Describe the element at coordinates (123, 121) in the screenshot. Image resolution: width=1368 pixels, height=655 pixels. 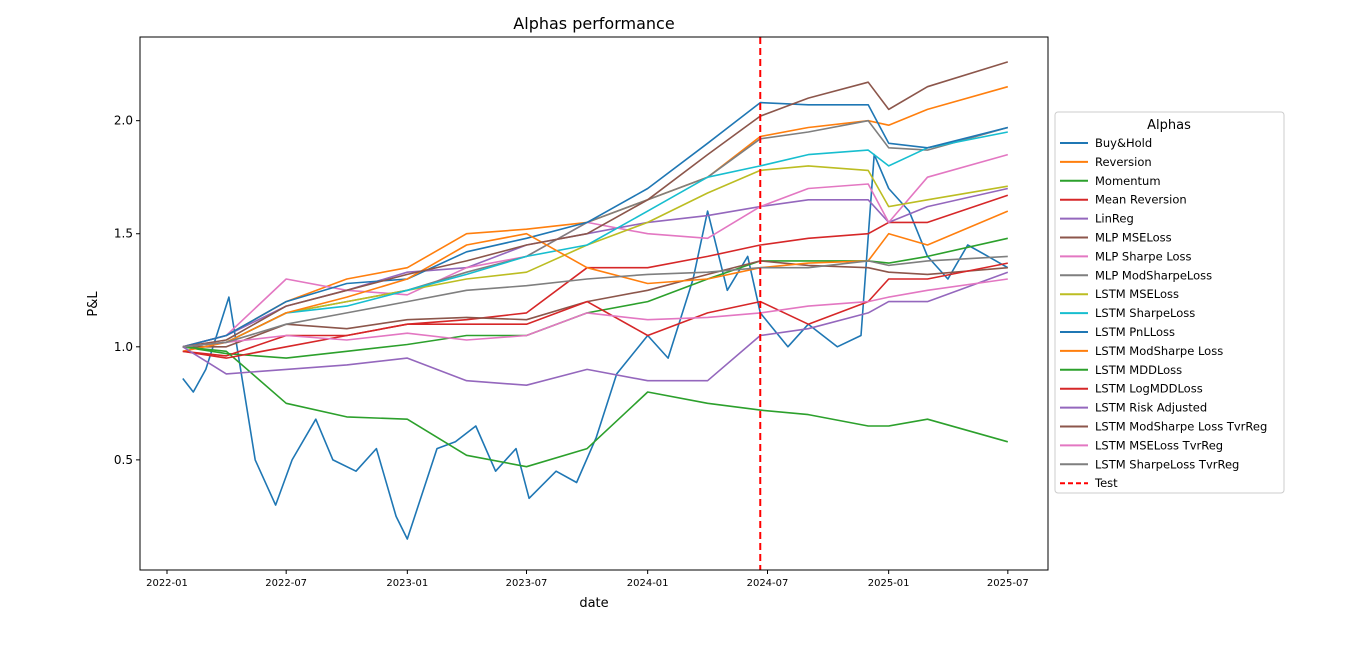
I see `y-tick-label: 2.0` at that location.